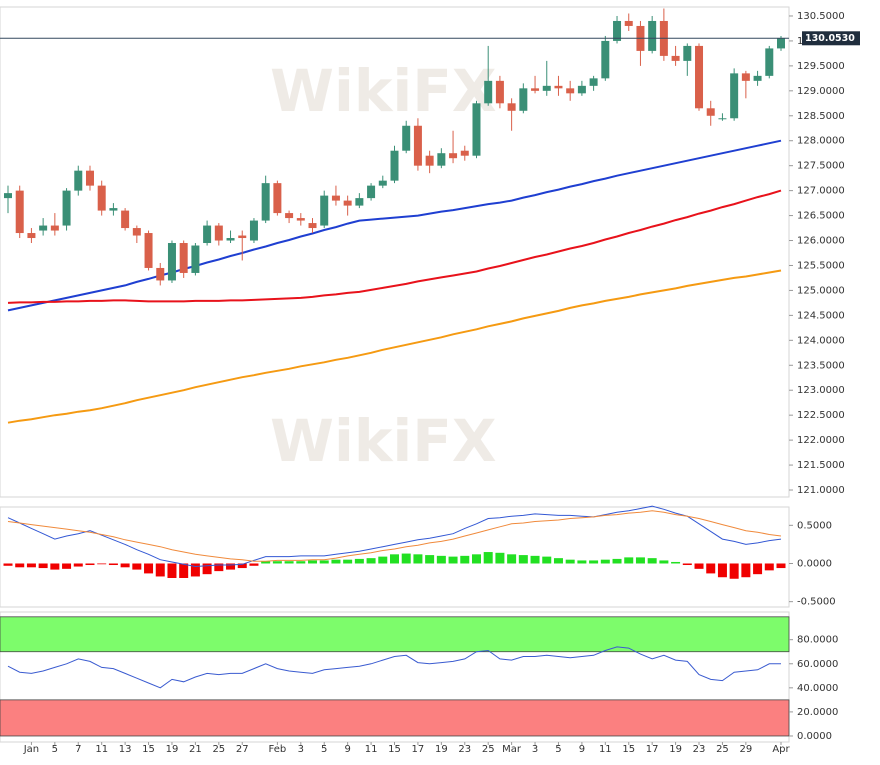 This screenshot has width=880, height=765. What do you see at coordinates (535, 749) in the screenshot?
I see `x-tick-label: 3` at bounding box center [535, 749].